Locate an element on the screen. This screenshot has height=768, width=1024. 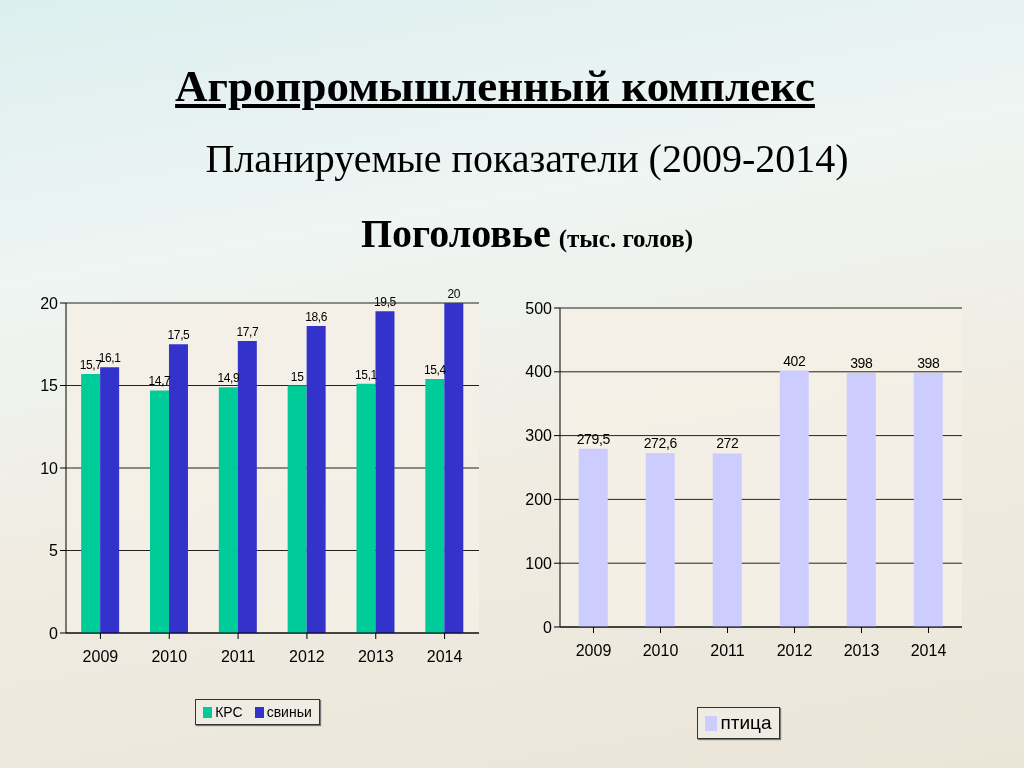
data-label: 272,6 is located at coordinates (660, 443).